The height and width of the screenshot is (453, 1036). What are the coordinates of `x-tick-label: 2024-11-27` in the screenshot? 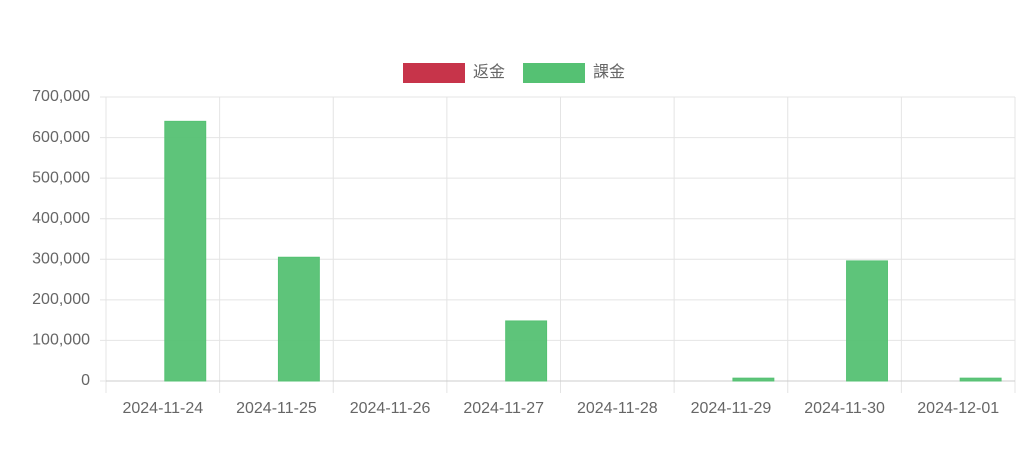 It's located at (503, 408).